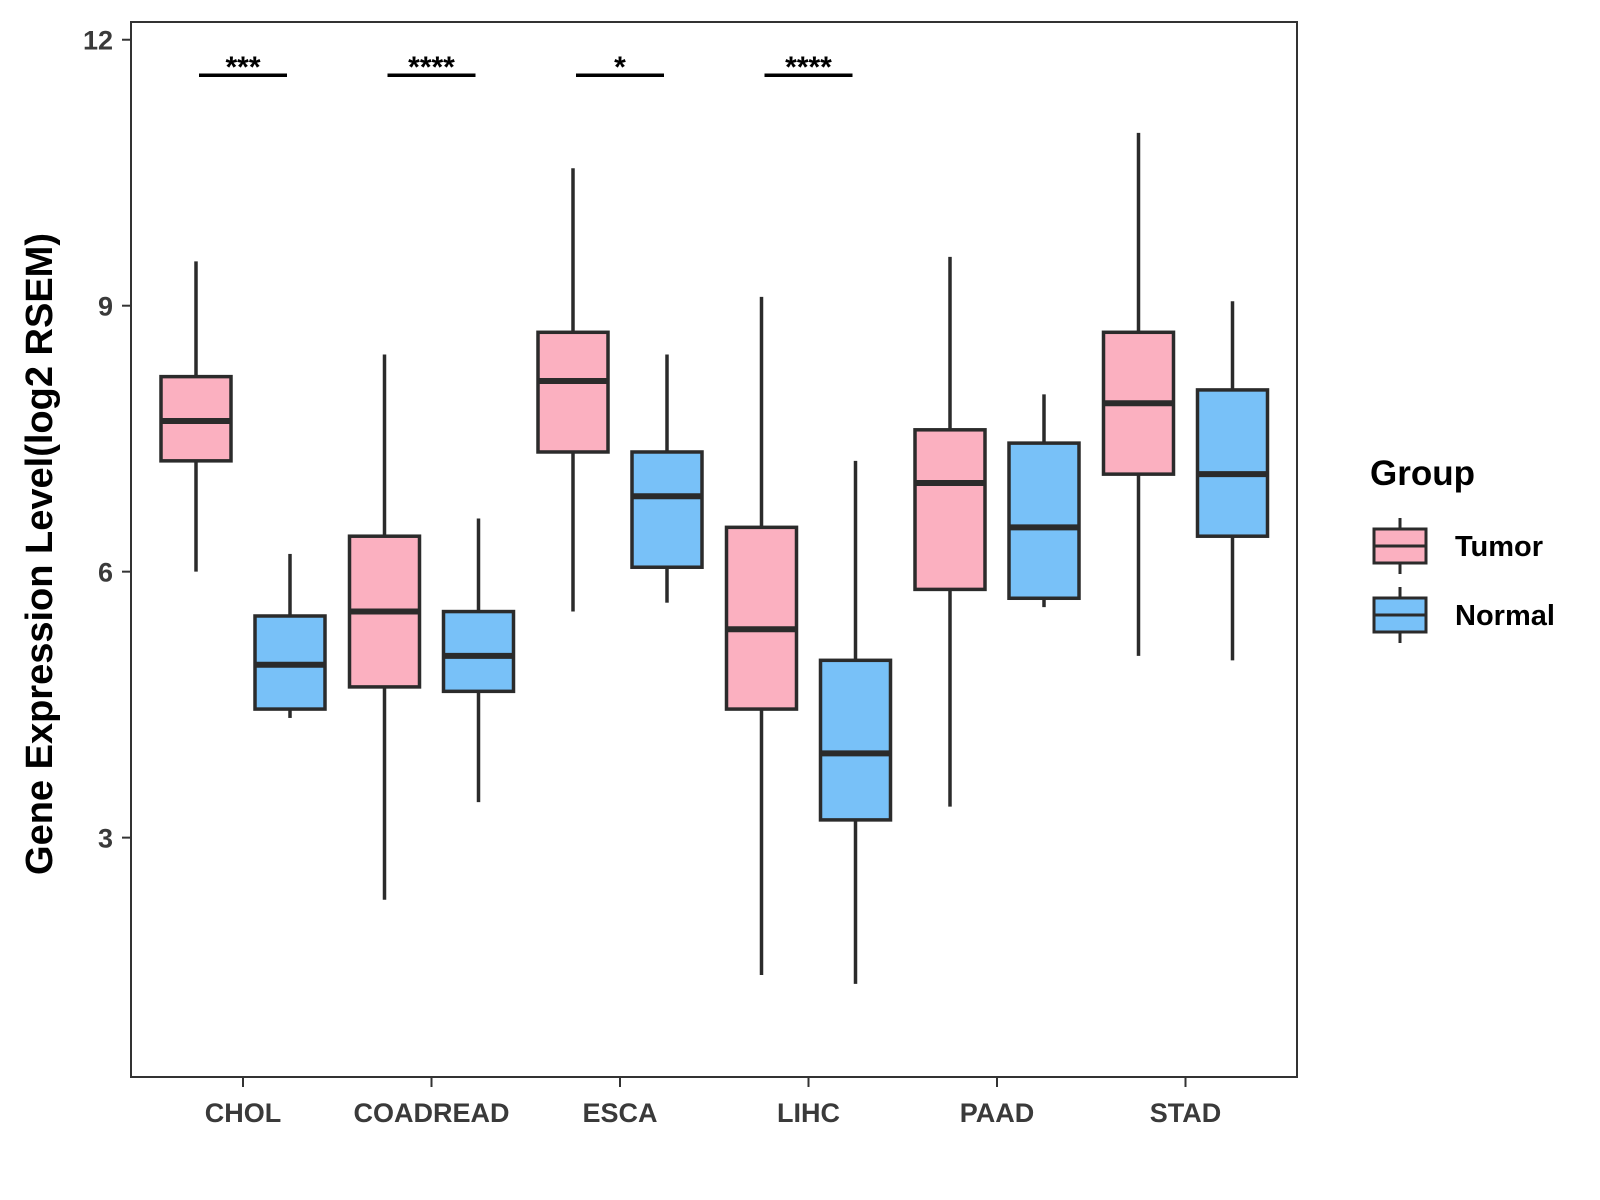 Image resolution: width=1600 pixels, height=1200 pixels. Describe the element at coordinates (1505, 616) in the screenshot. I see `legend-label-normal: Normal` at that location.